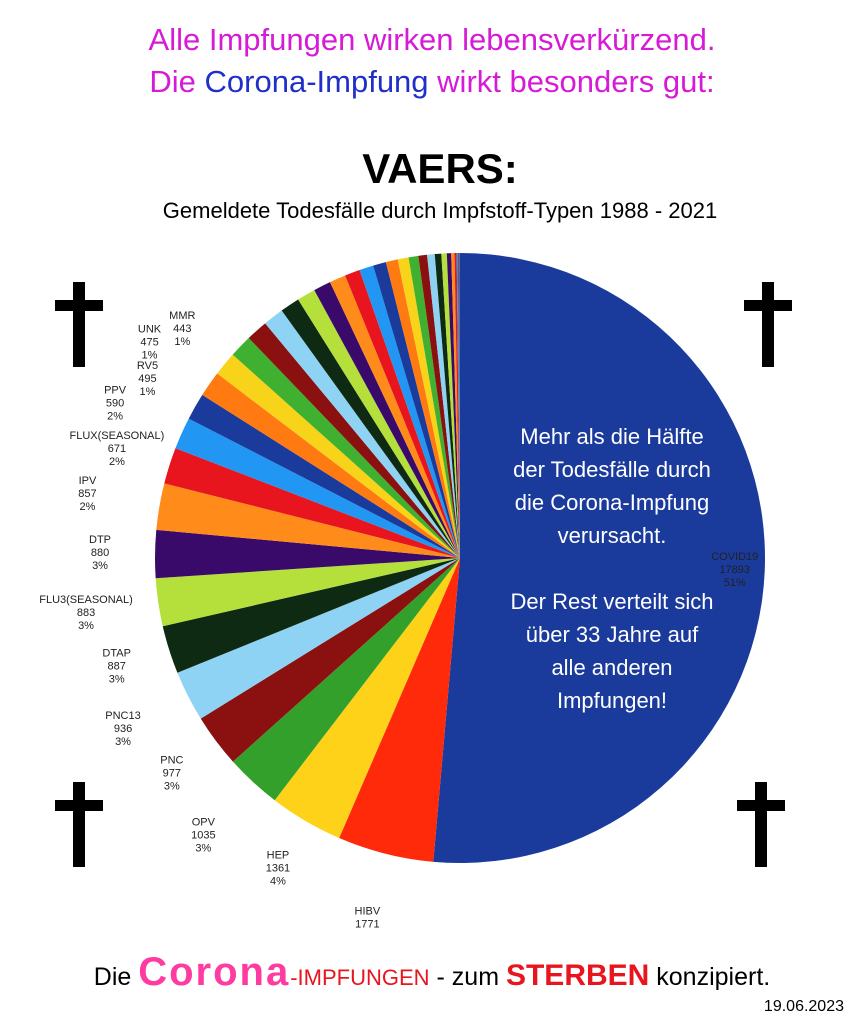 The height and width of the screenshot is (1024, 864). I want to click on header-line: Alle Impfungen wirken lebensverkürzend., so click(432, 39).